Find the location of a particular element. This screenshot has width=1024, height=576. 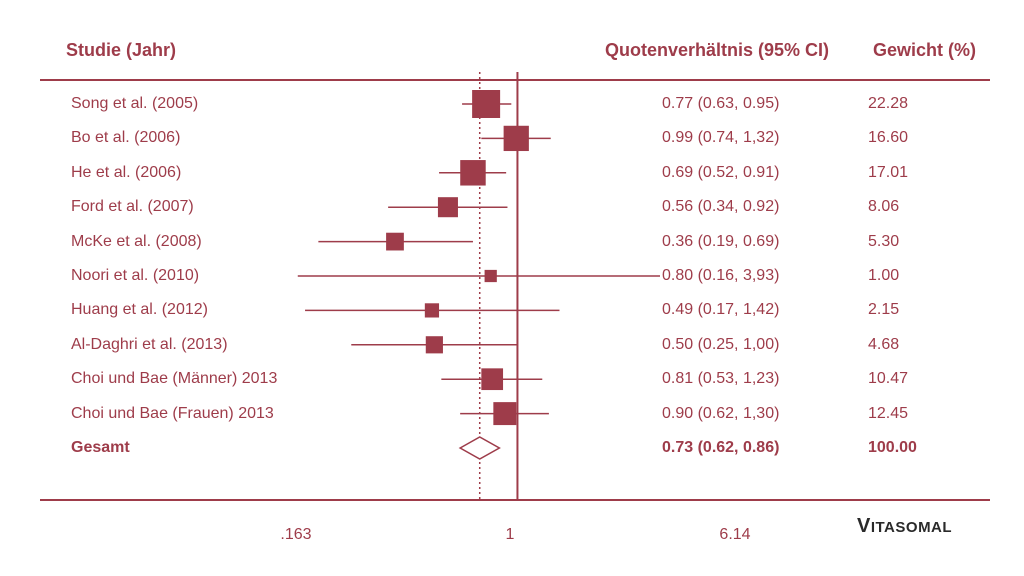

header-study: Studie (Jahr) is located at coordinates (121, 50).